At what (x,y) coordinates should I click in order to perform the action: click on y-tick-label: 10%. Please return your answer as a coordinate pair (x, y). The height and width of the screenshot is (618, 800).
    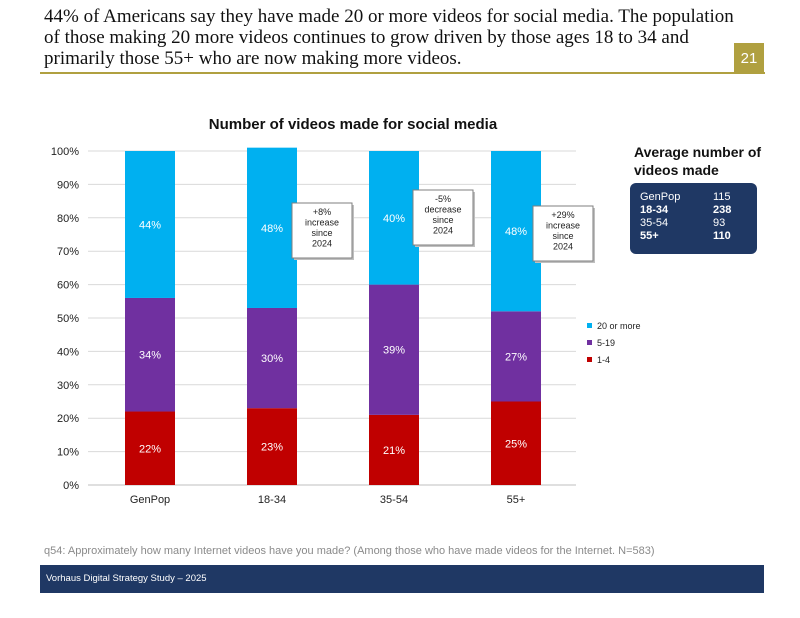
    Looking at the image, I should click on (68, 453).